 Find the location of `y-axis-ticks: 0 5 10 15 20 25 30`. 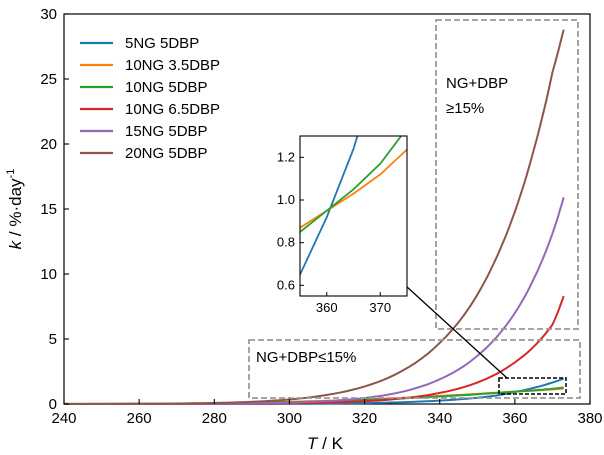

y-axis-ticks: 0 5 10 15 20 25 30 is located at coordinates (54, 209).